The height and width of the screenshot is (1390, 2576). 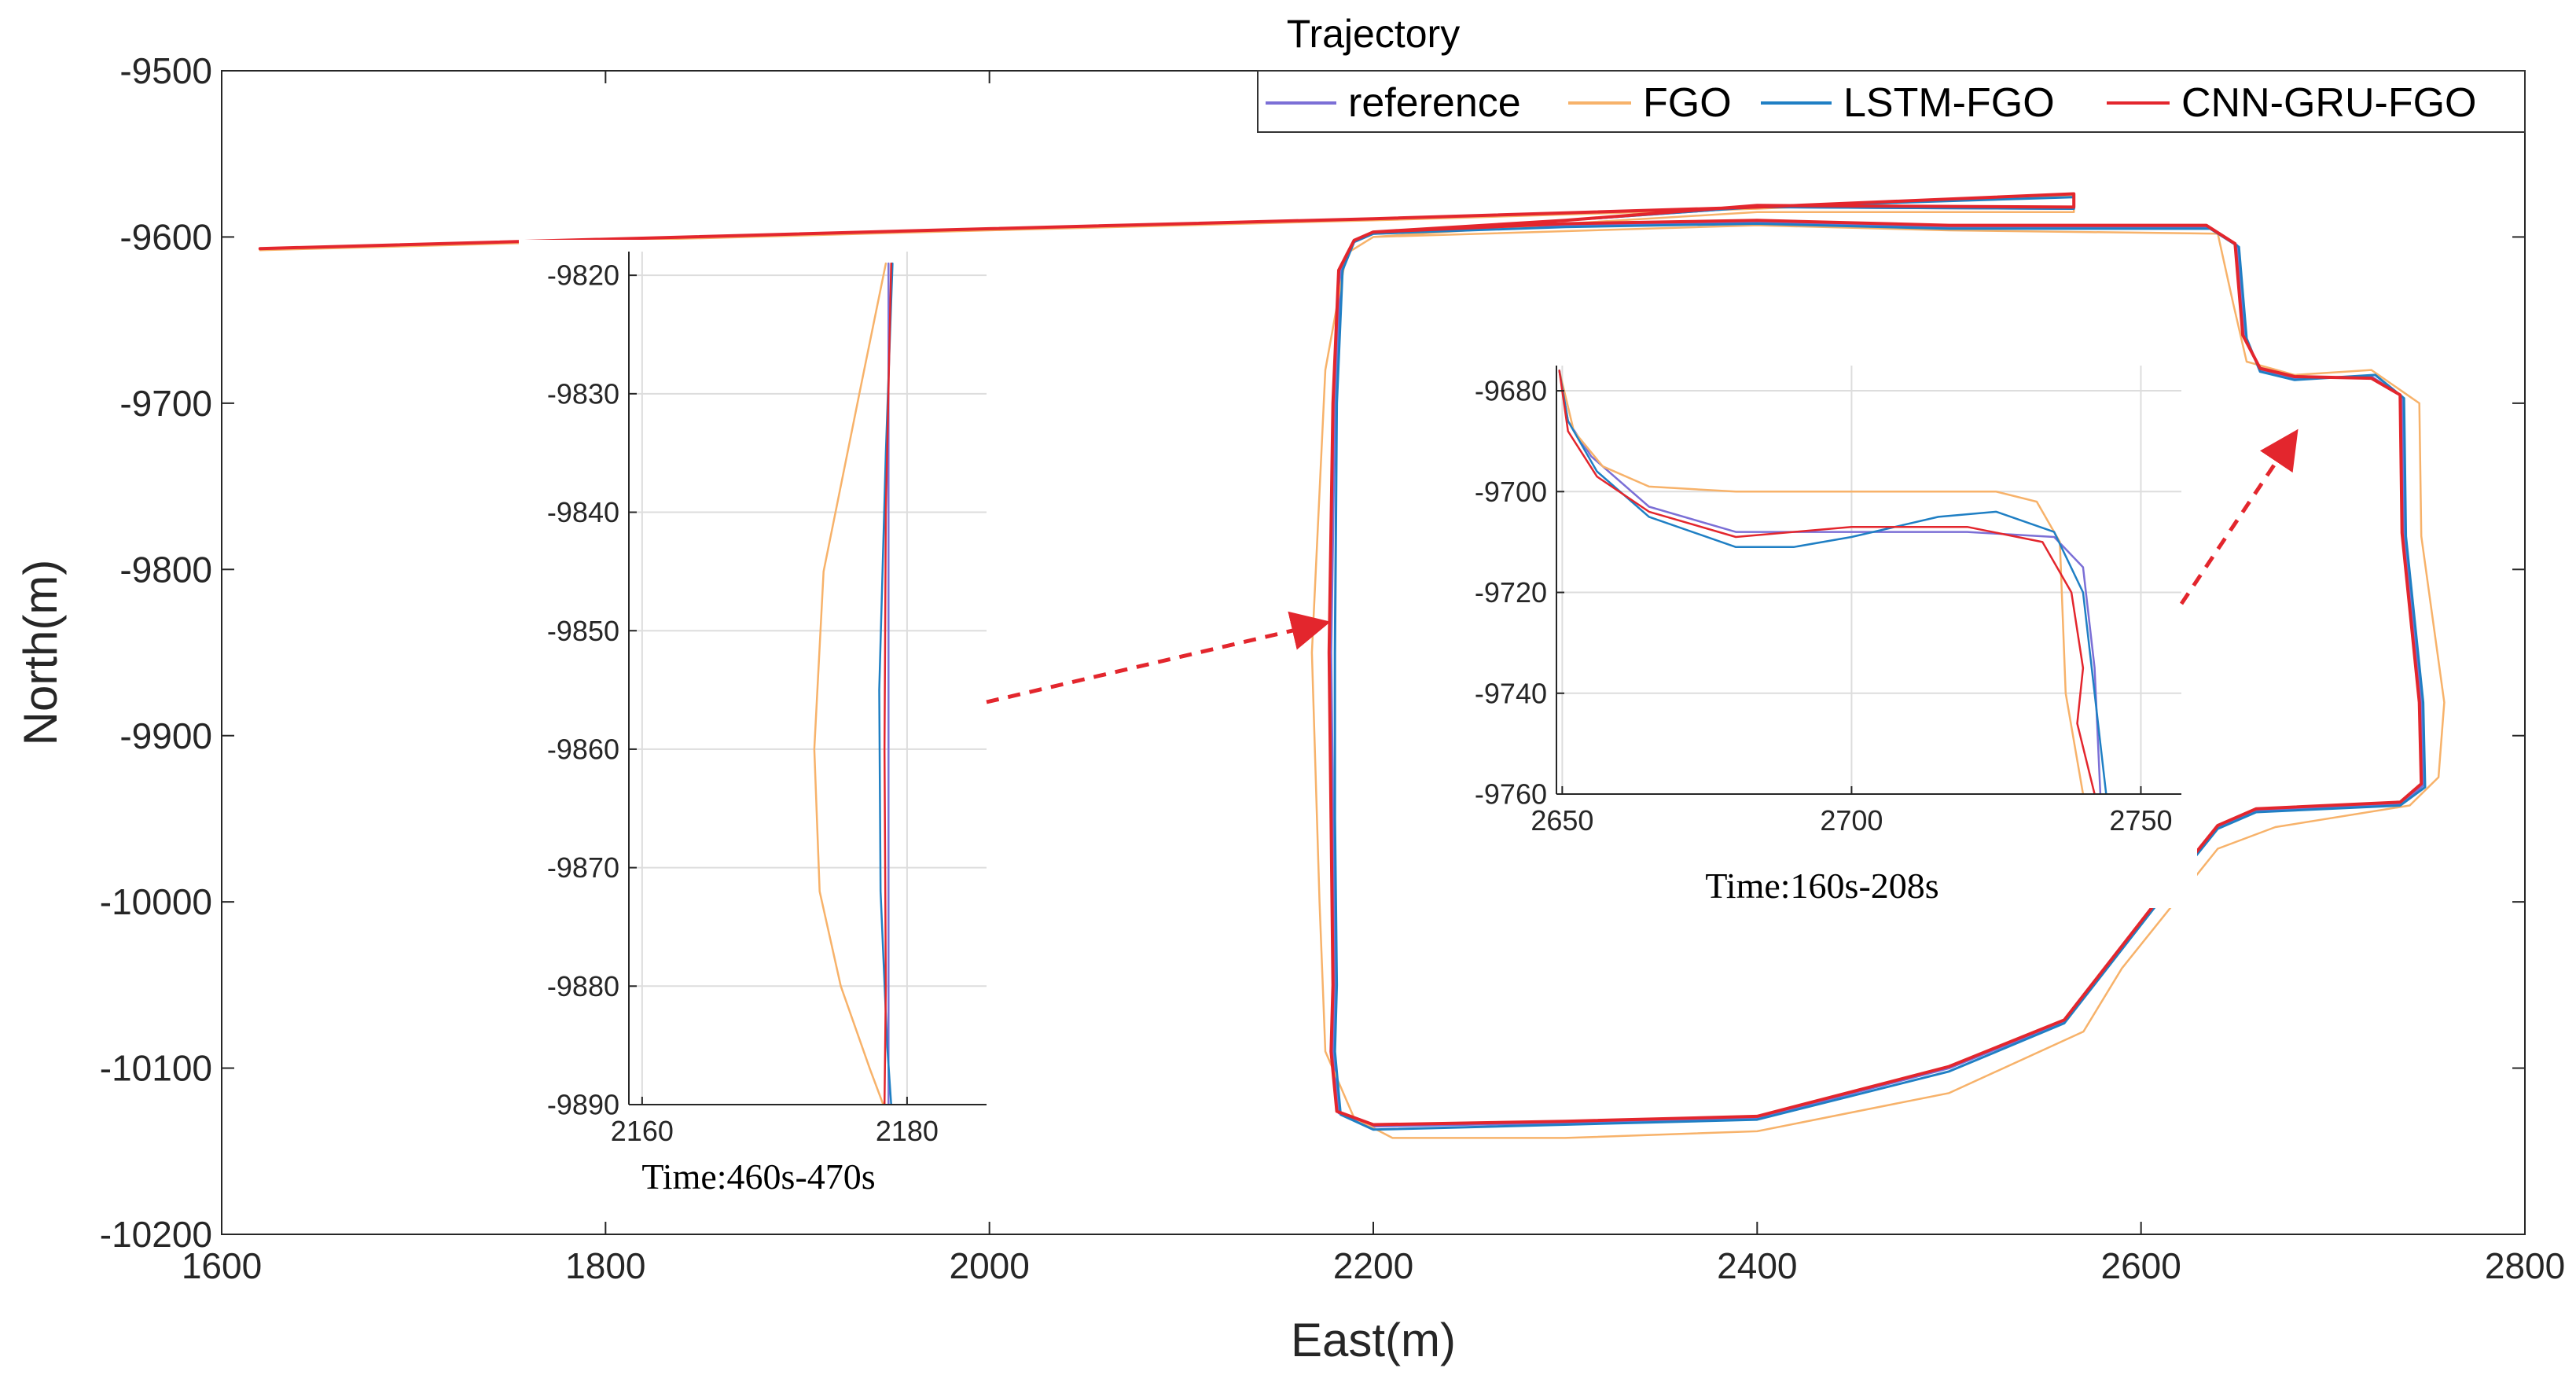 What do you see at coordinates (40, 653) in the screenshot?
I see `y-axis-label: North(m)` at bounding box center [40, 653].